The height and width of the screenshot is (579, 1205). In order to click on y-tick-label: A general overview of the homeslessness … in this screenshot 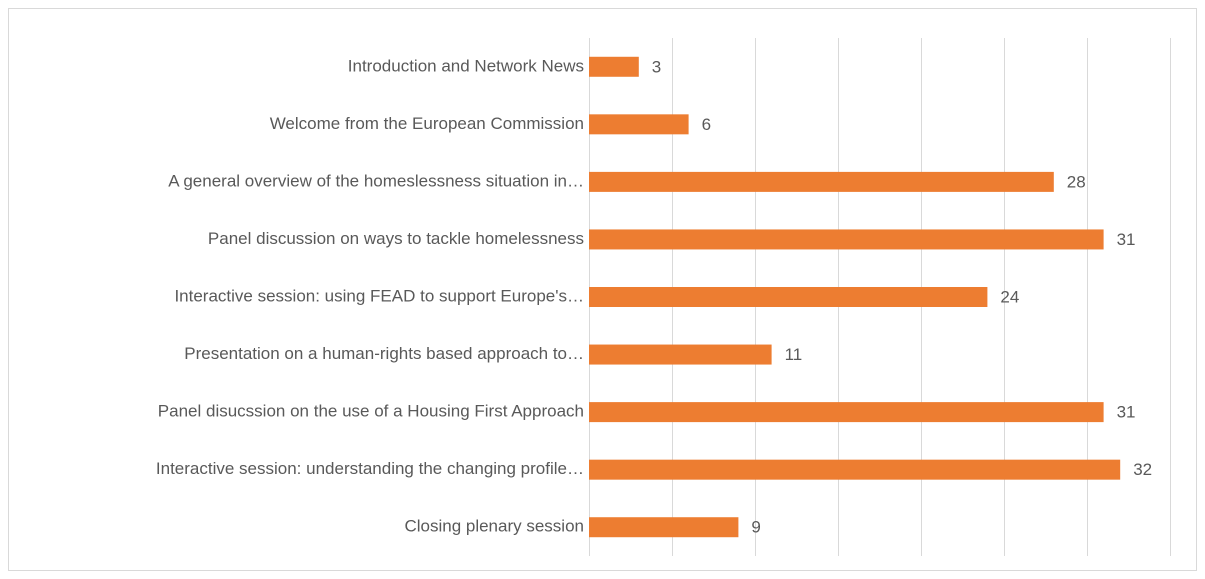, I will do `click(376, 180)`.